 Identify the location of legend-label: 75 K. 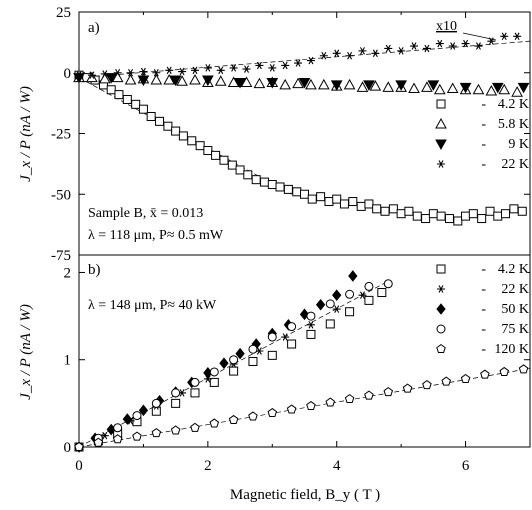
(515, 329).